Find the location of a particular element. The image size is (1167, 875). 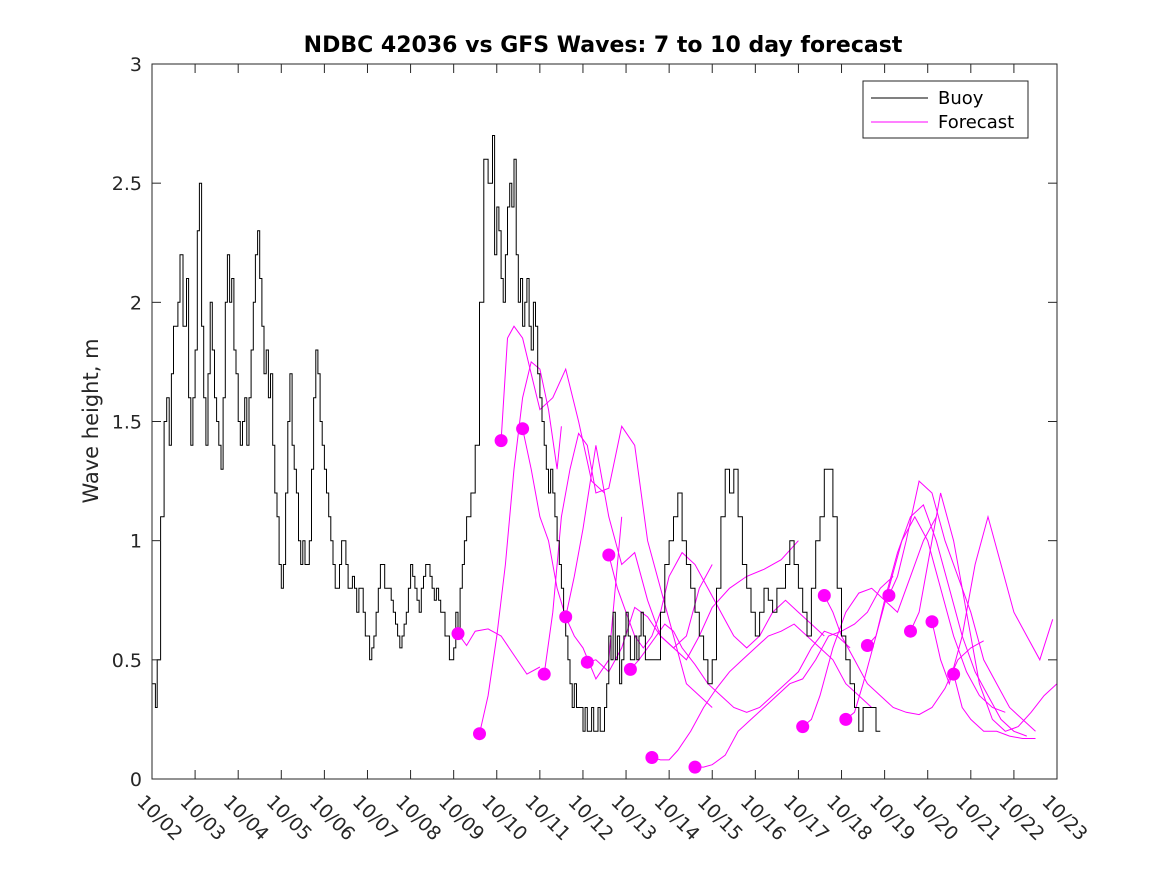

legend-buoy-label: Buoy is located at coordinates (961, 98).